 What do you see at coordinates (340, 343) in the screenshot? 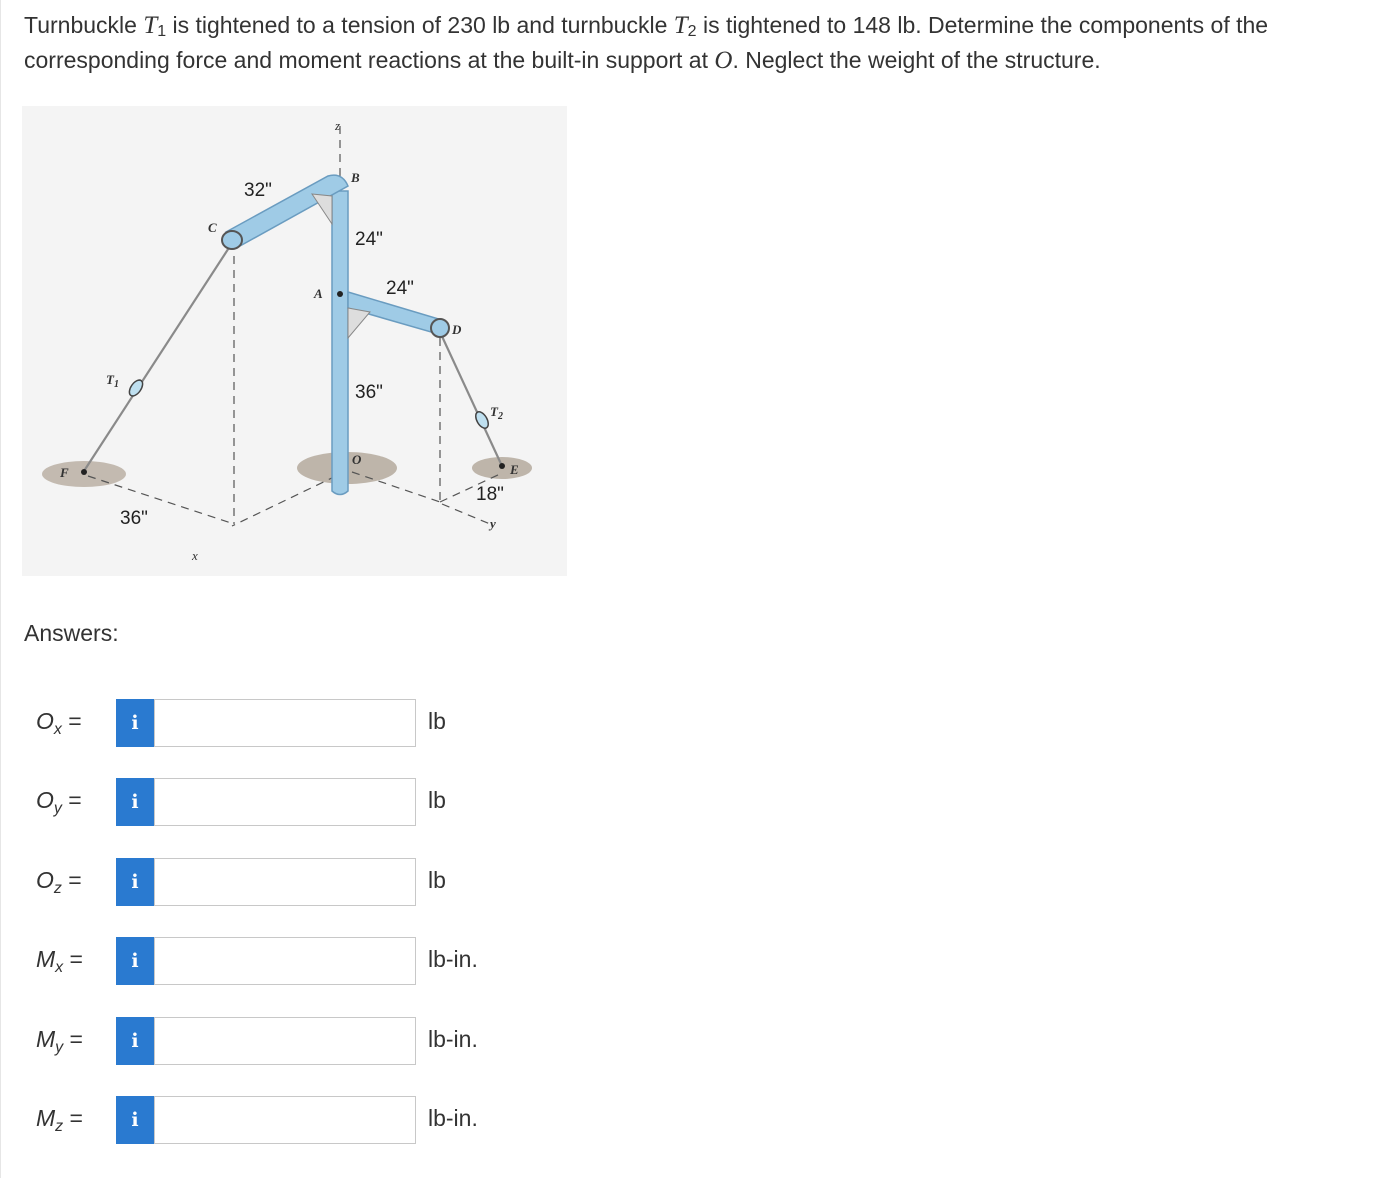
I see `pipe-vertical` at bounding box center [340, 343].